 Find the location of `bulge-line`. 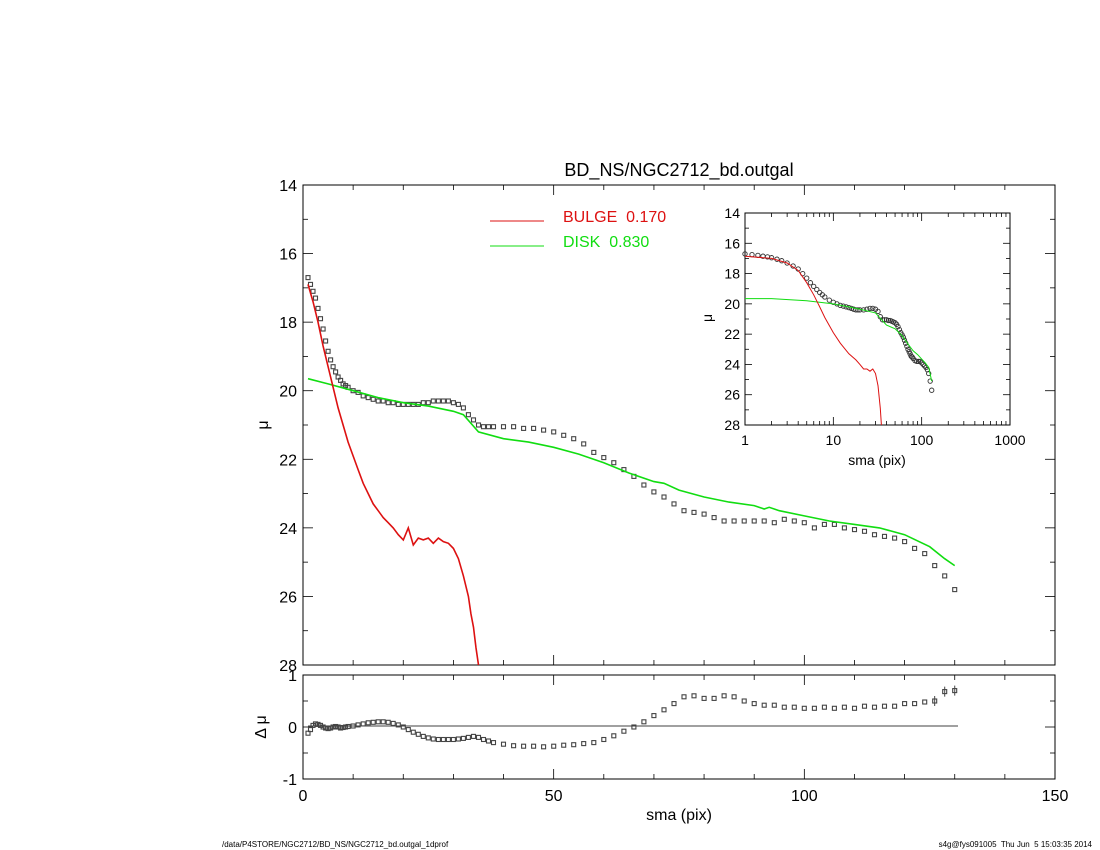

bulge-line is located at coordinates (393, 475).